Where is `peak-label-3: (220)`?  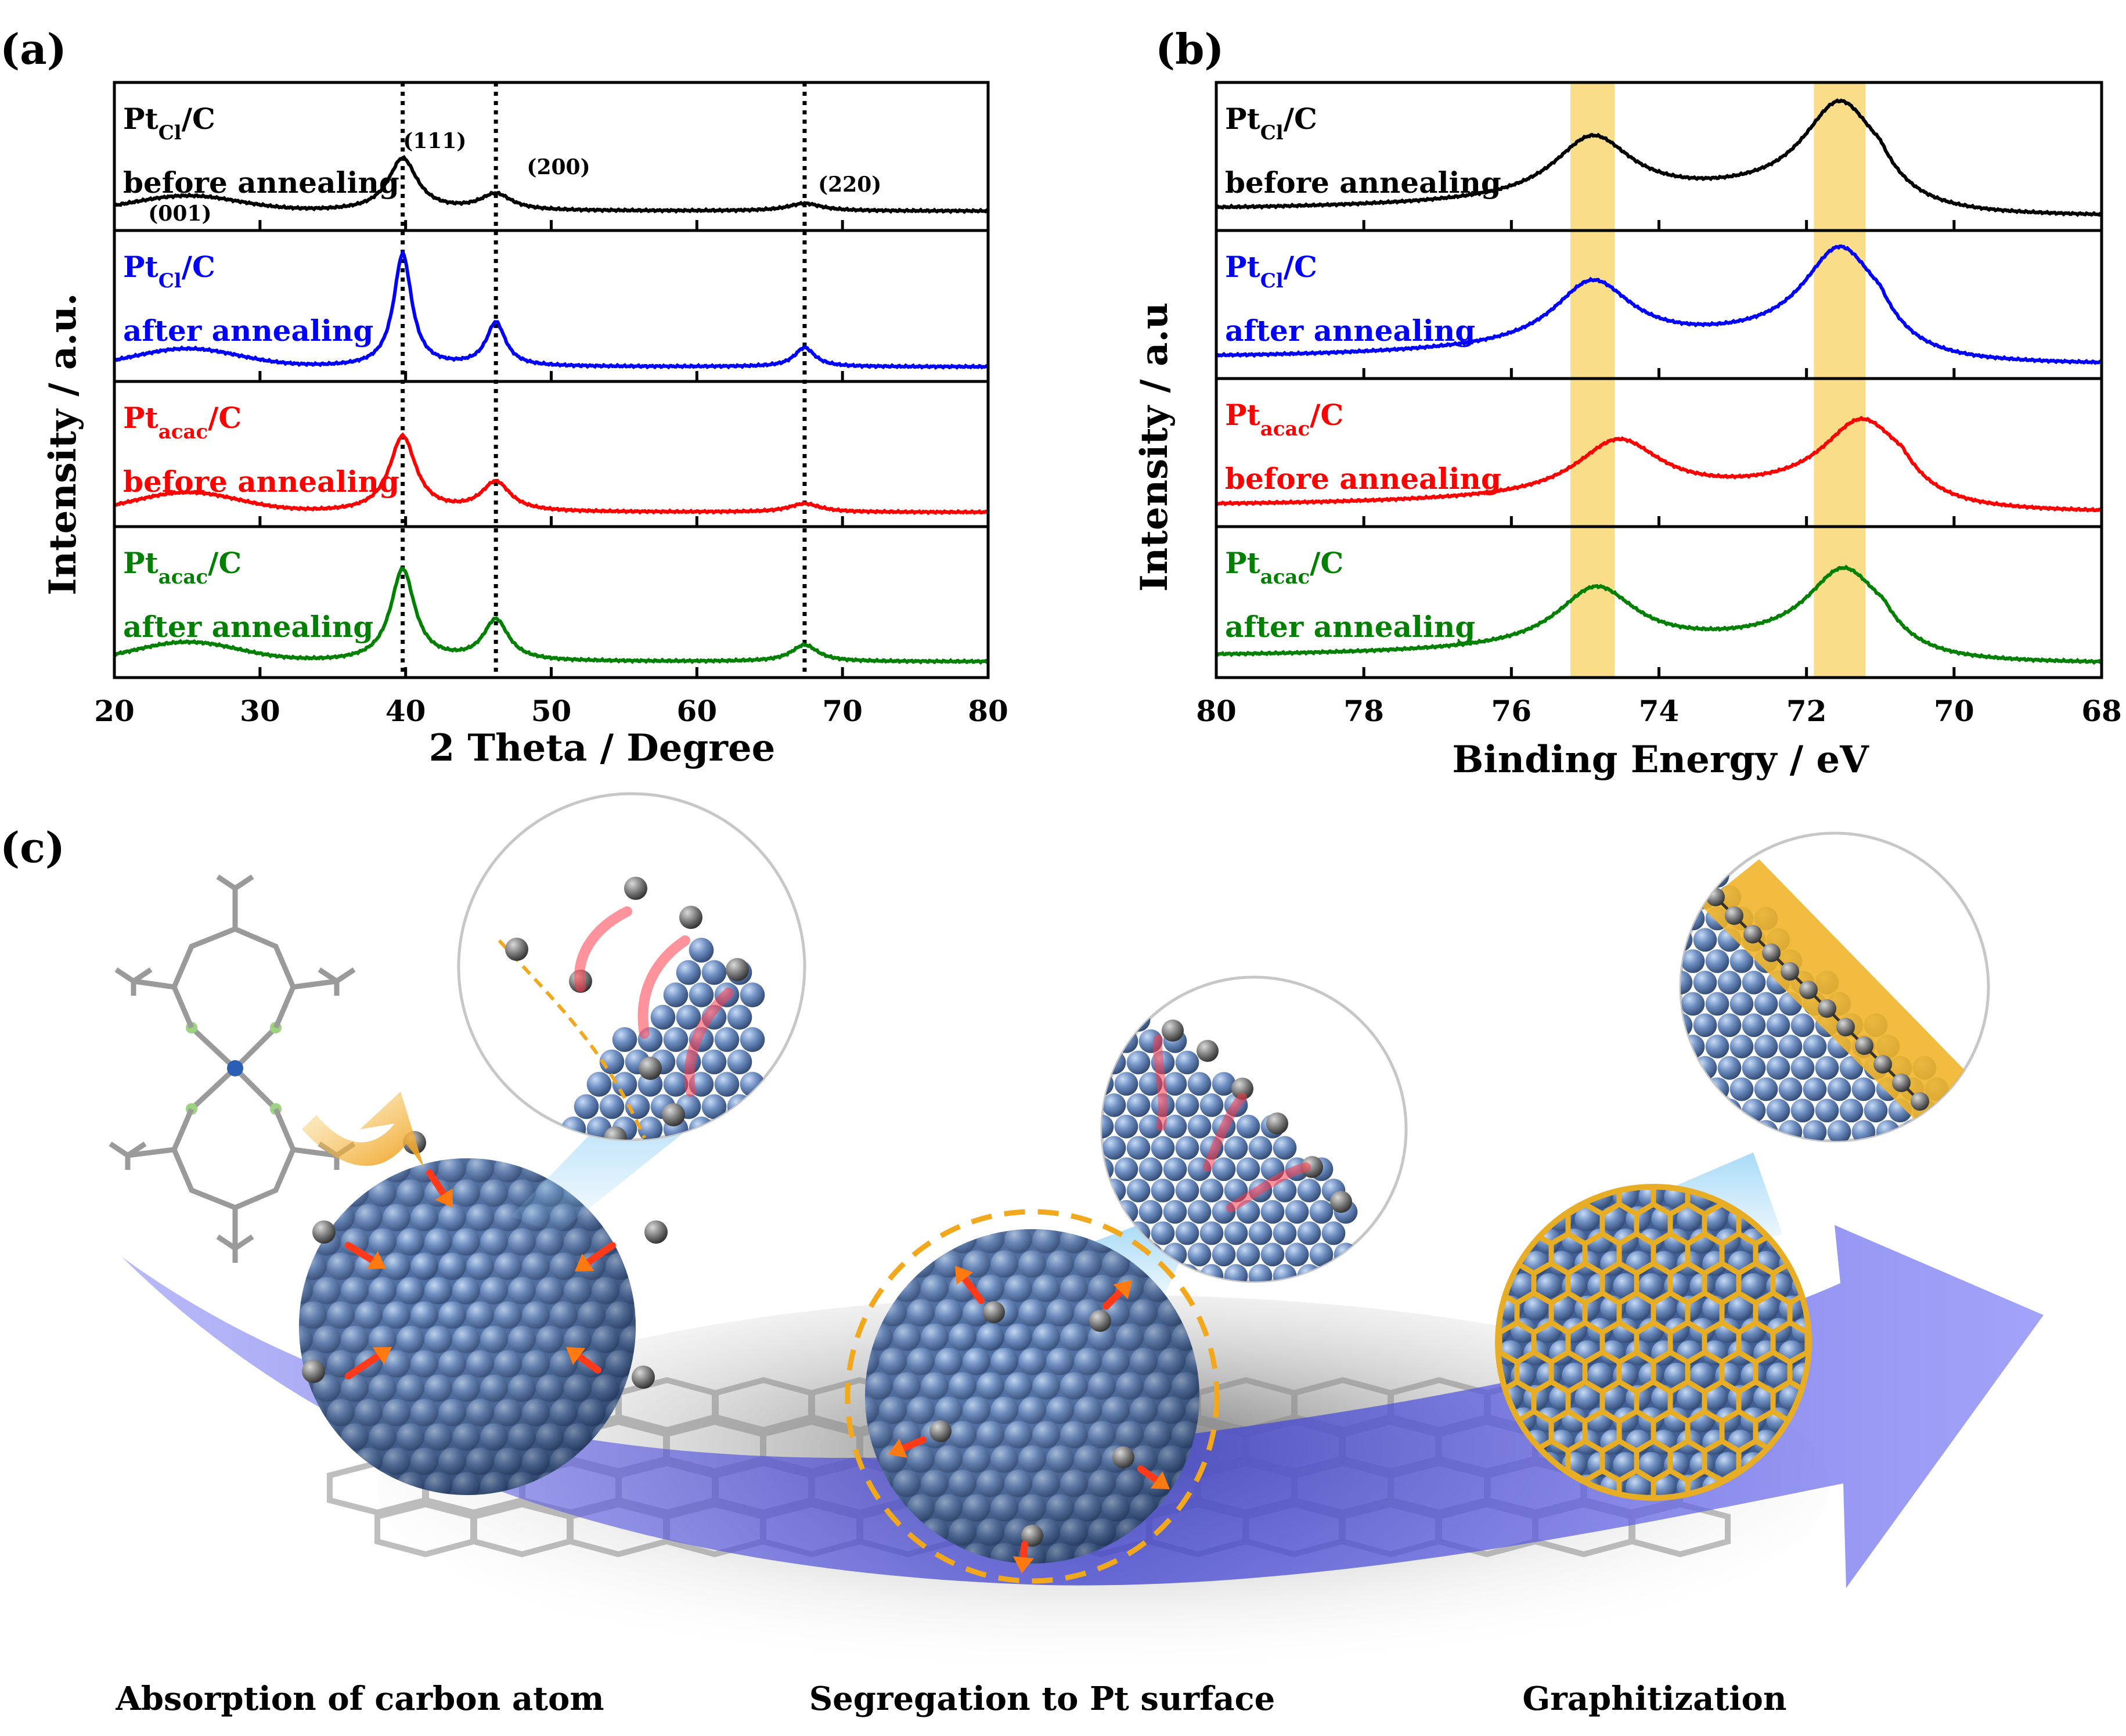 peak-label-3: (220) is located at coordinates (849, 184).